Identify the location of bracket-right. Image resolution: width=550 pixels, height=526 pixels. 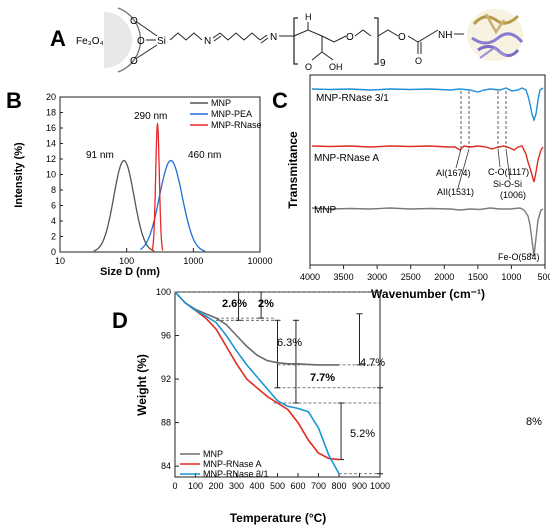
(376, 41).